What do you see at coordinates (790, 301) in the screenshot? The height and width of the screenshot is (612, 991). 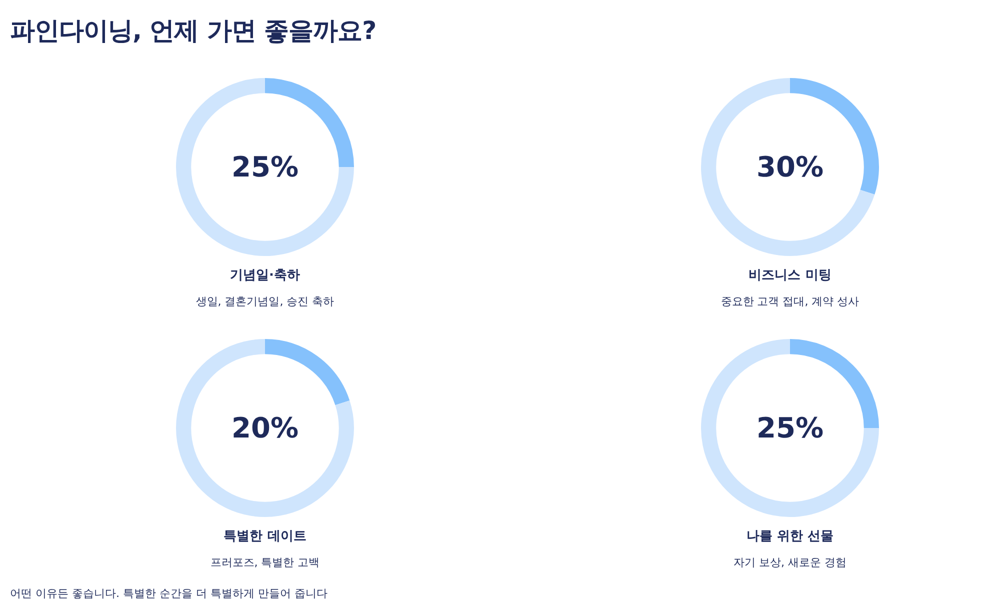 I see `text: 중요한 고객 접대, 계약 성사` at bounding box center [790, 301].